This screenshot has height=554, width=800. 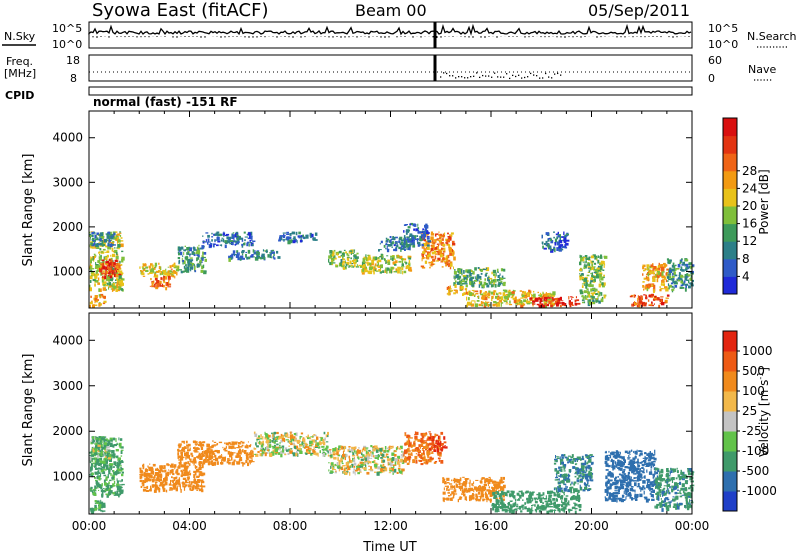 I want to click on velocity-patch, so click(x=291, y=444).